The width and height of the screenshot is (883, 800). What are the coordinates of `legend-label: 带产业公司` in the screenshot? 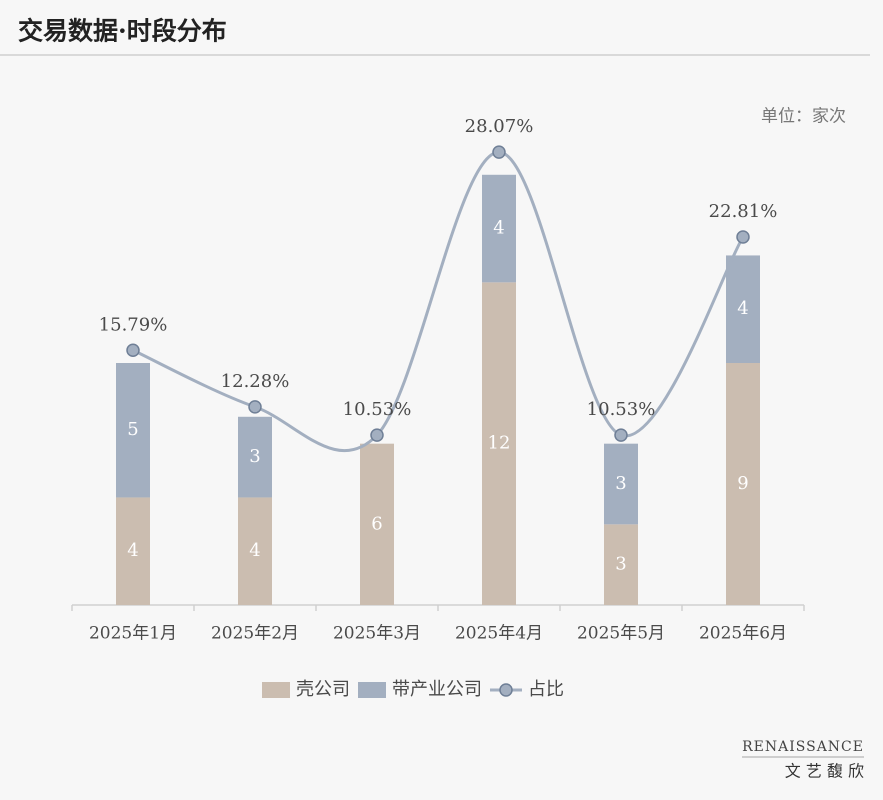 It's located at (437, 689).